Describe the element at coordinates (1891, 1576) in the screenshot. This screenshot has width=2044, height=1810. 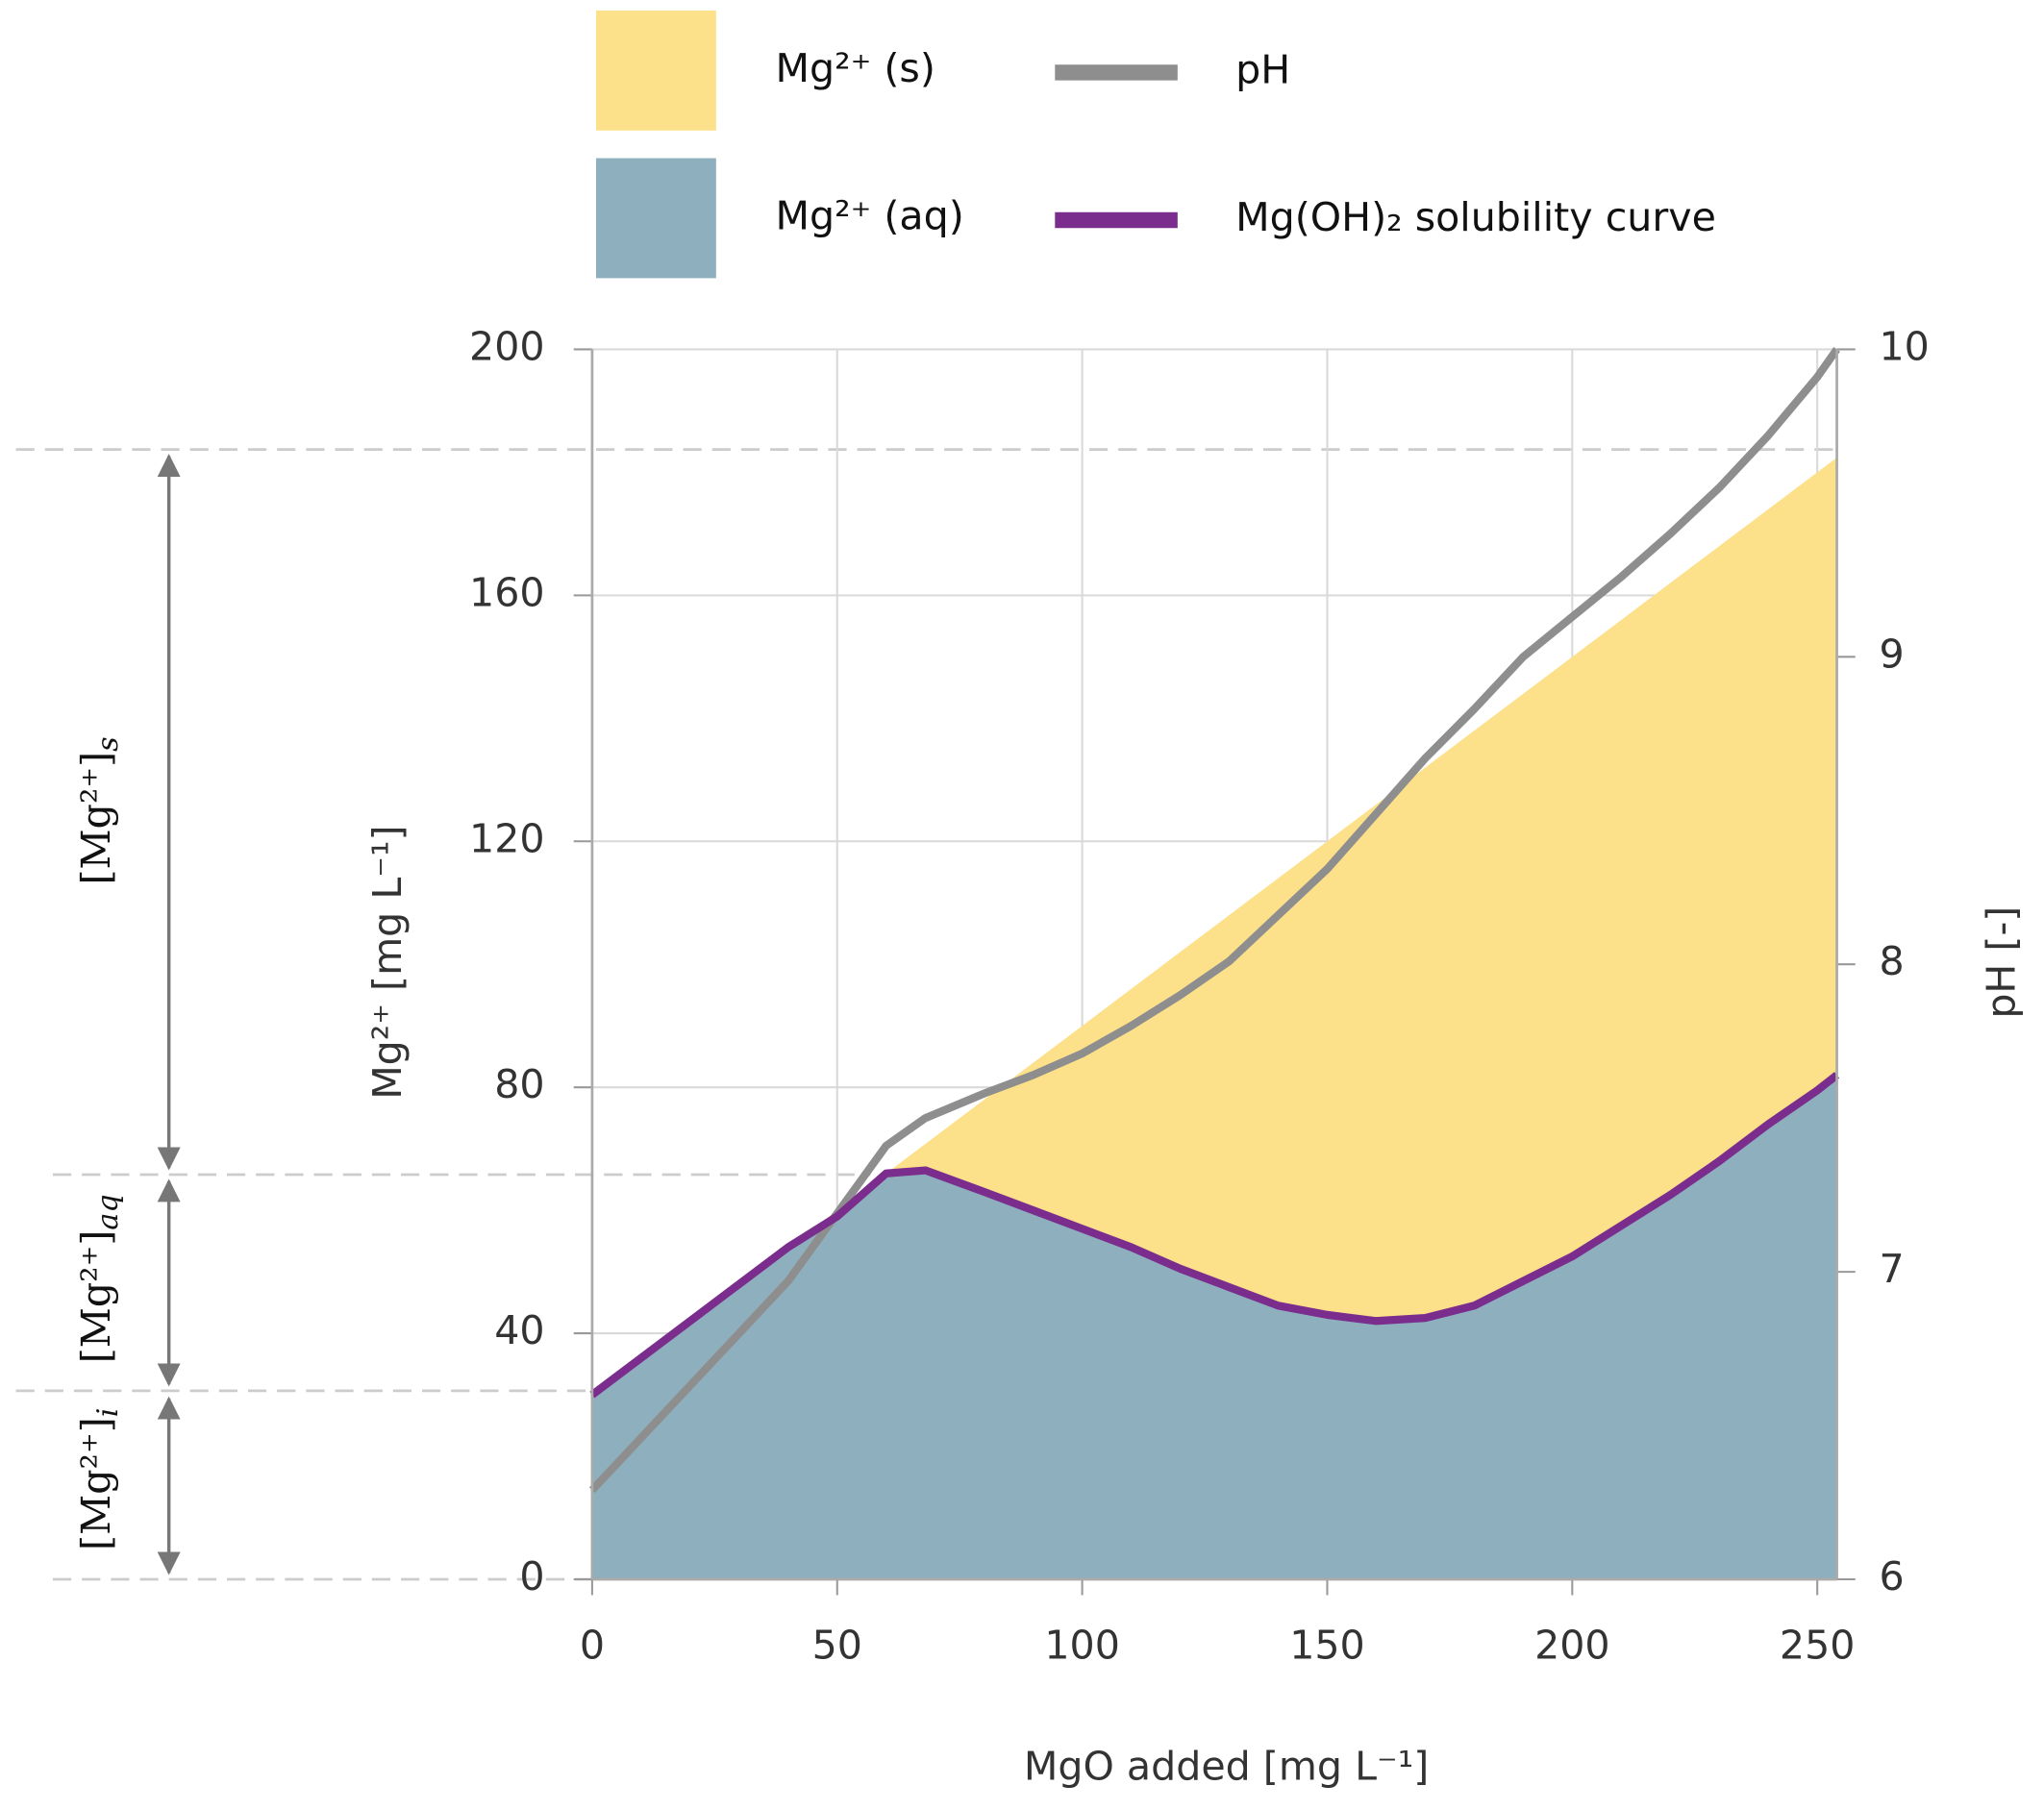
I see `y2-tick-label: 6` at that location.